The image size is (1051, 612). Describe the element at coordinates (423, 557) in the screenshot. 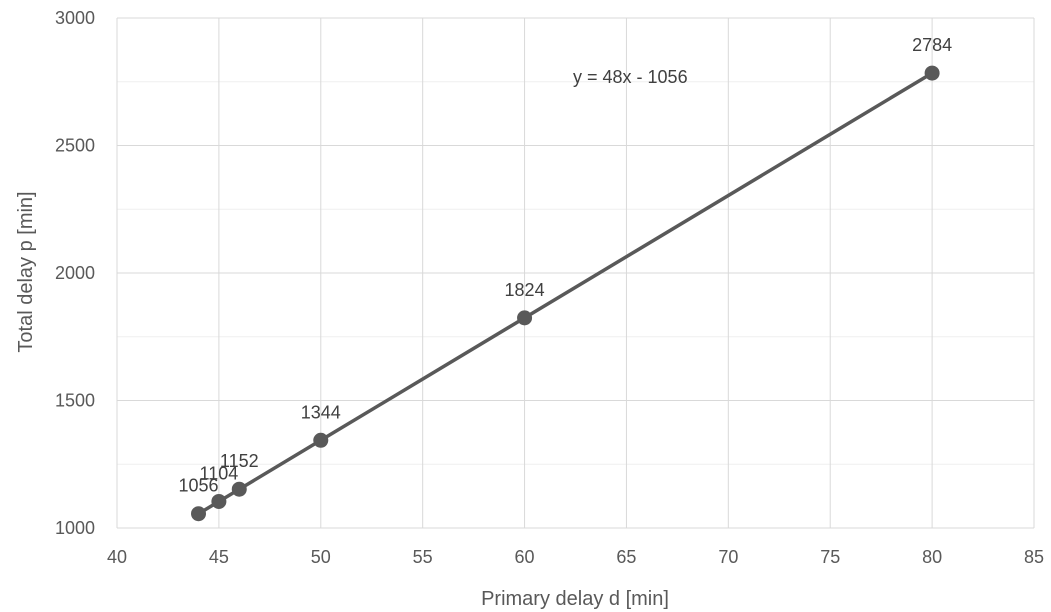

I see `x-tick-label: 55` at that location.